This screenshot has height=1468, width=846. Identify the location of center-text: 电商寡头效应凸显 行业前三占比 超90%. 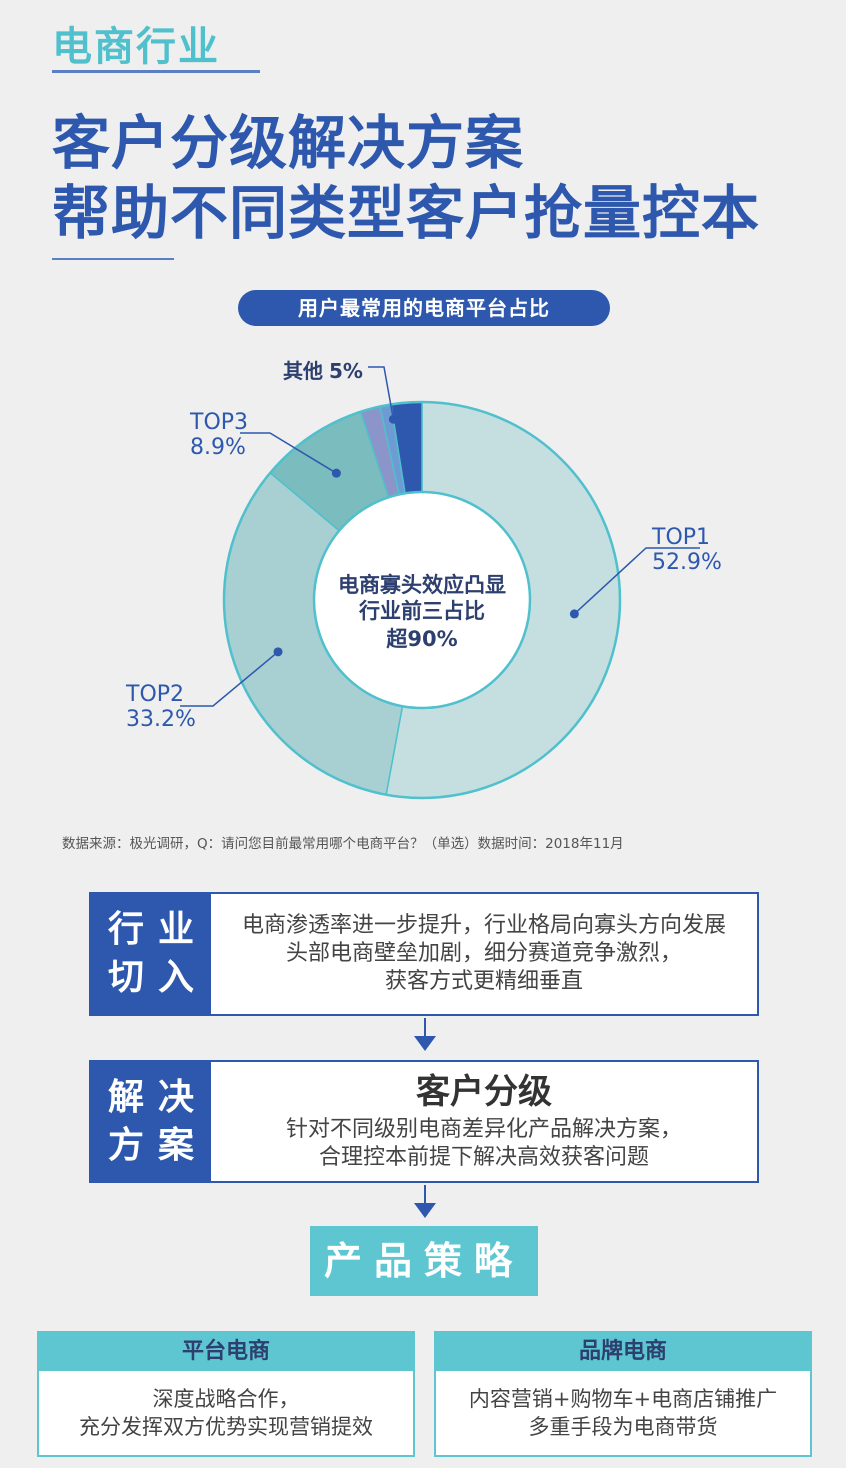
(422, 612).